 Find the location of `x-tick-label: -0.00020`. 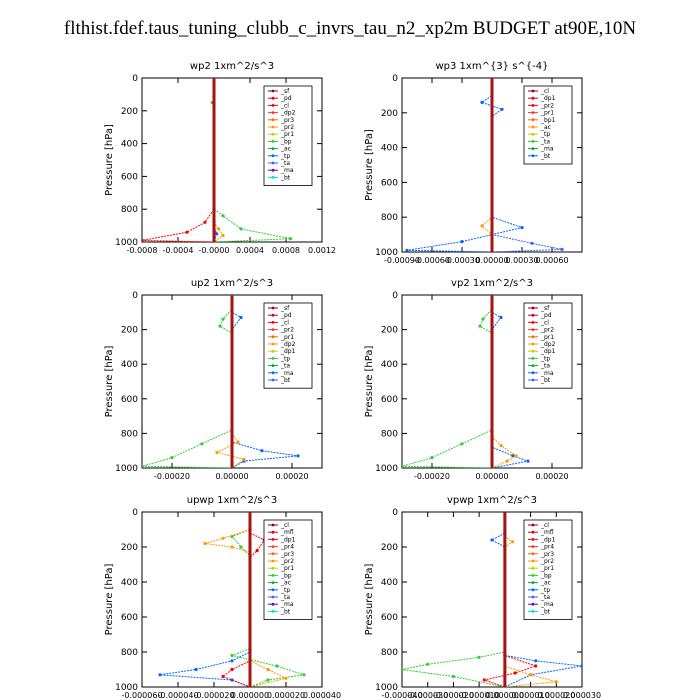

x-tick-label: -0.00020 is located at coordinates (432, 476).